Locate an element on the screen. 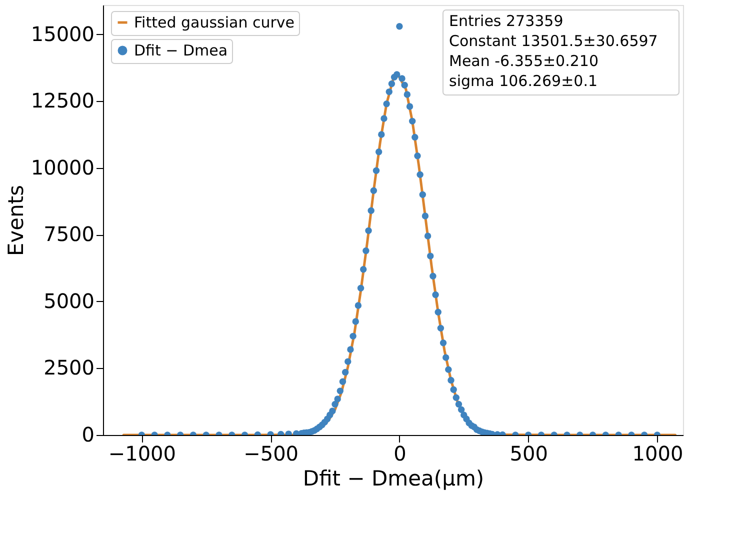  annotation: sigma 106.269±0.1 is located at coordinates (523, 81).